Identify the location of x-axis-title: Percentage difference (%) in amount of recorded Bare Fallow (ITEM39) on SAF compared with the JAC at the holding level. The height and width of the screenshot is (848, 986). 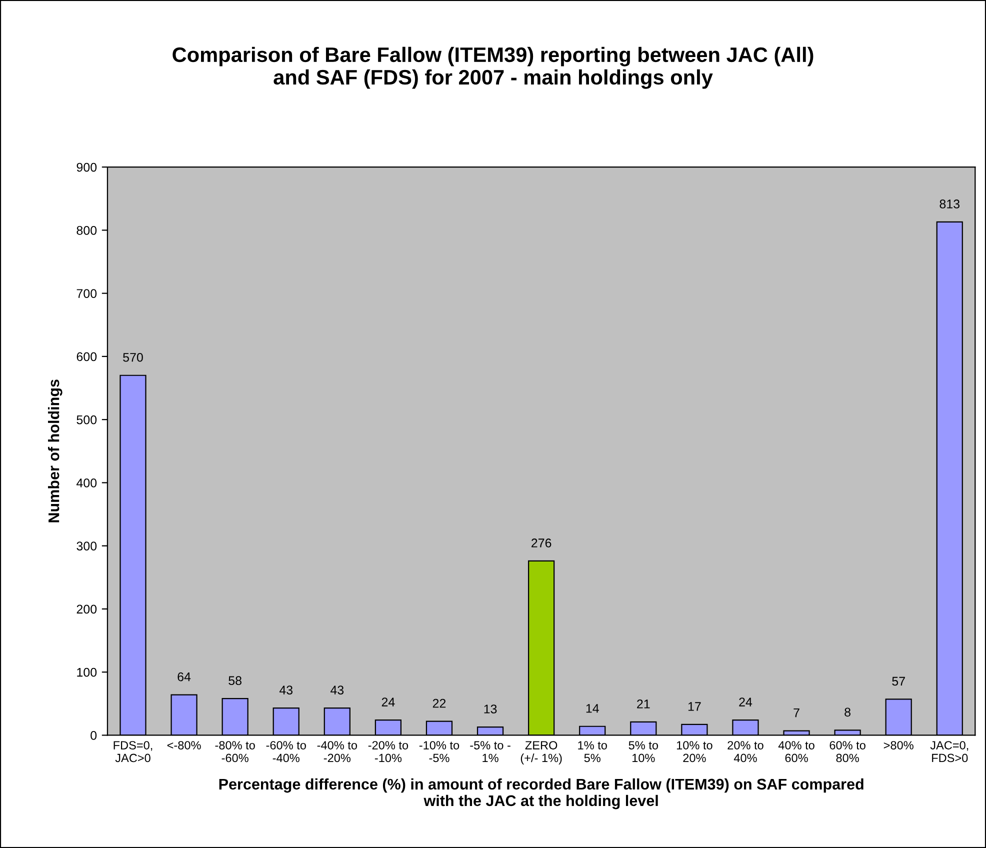
(541, 794).